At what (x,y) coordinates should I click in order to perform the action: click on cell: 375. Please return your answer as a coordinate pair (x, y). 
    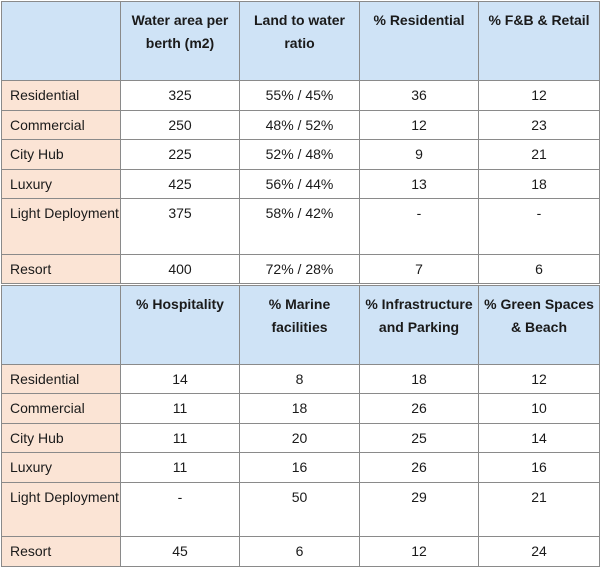
    Looking at the image, I should click on (180, 226).